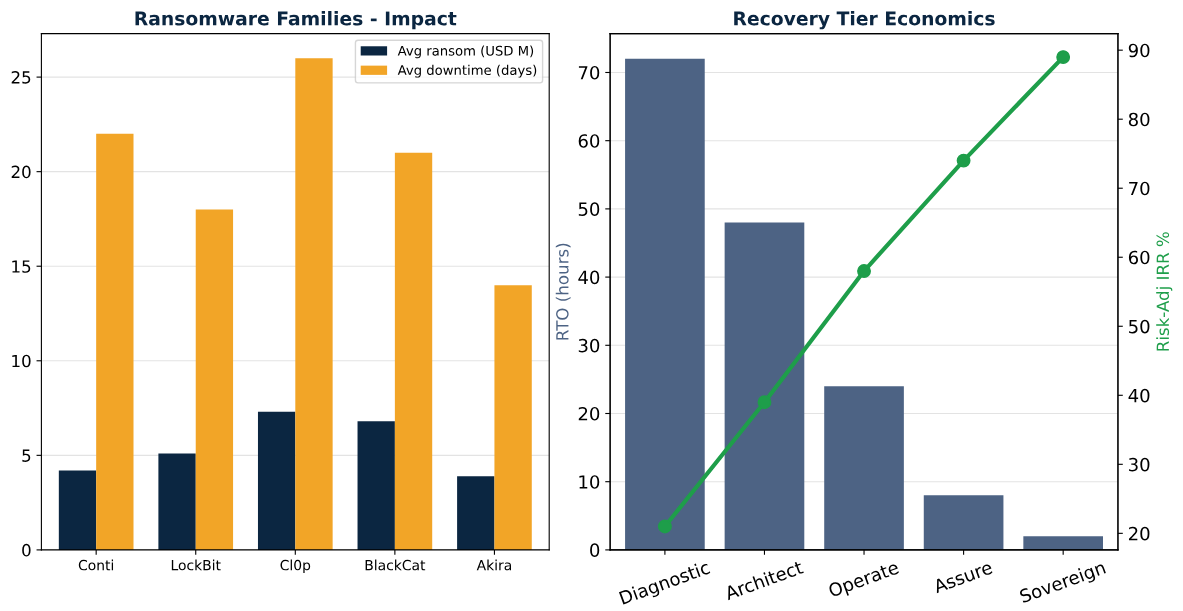 Image resolution: width=1183 pixels, height=611 pixels. Describe the element at coordinates (296, 20) in the screenshot. I see `chart-title: Ransomware Families - Impact` at that location.